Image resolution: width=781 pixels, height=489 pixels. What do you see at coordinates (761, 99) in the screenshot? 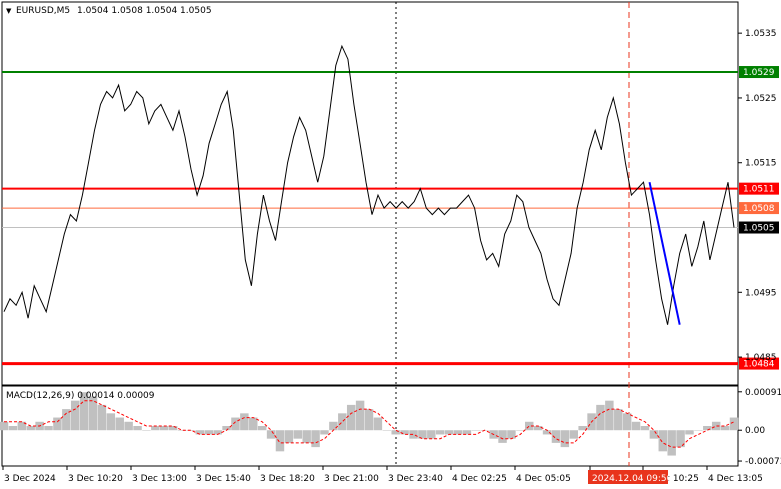
I see `price-tick-label: 1.0525` at bounding box center [761, 99].